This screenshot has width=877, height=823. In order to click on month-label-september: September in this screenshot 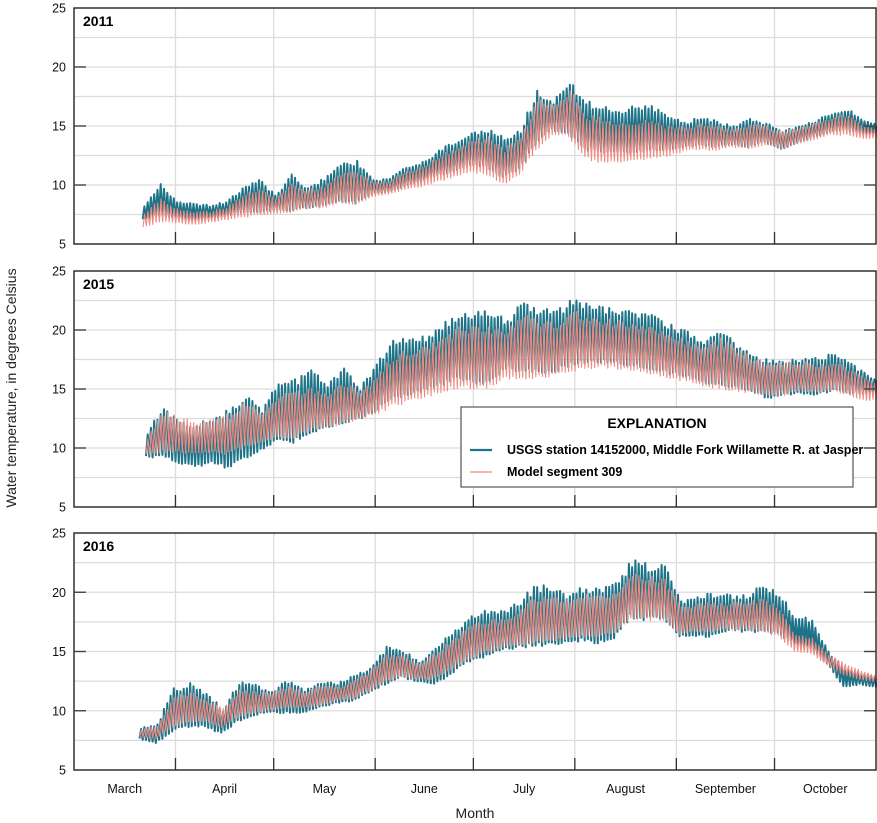, I will do `click(725, 789)`.